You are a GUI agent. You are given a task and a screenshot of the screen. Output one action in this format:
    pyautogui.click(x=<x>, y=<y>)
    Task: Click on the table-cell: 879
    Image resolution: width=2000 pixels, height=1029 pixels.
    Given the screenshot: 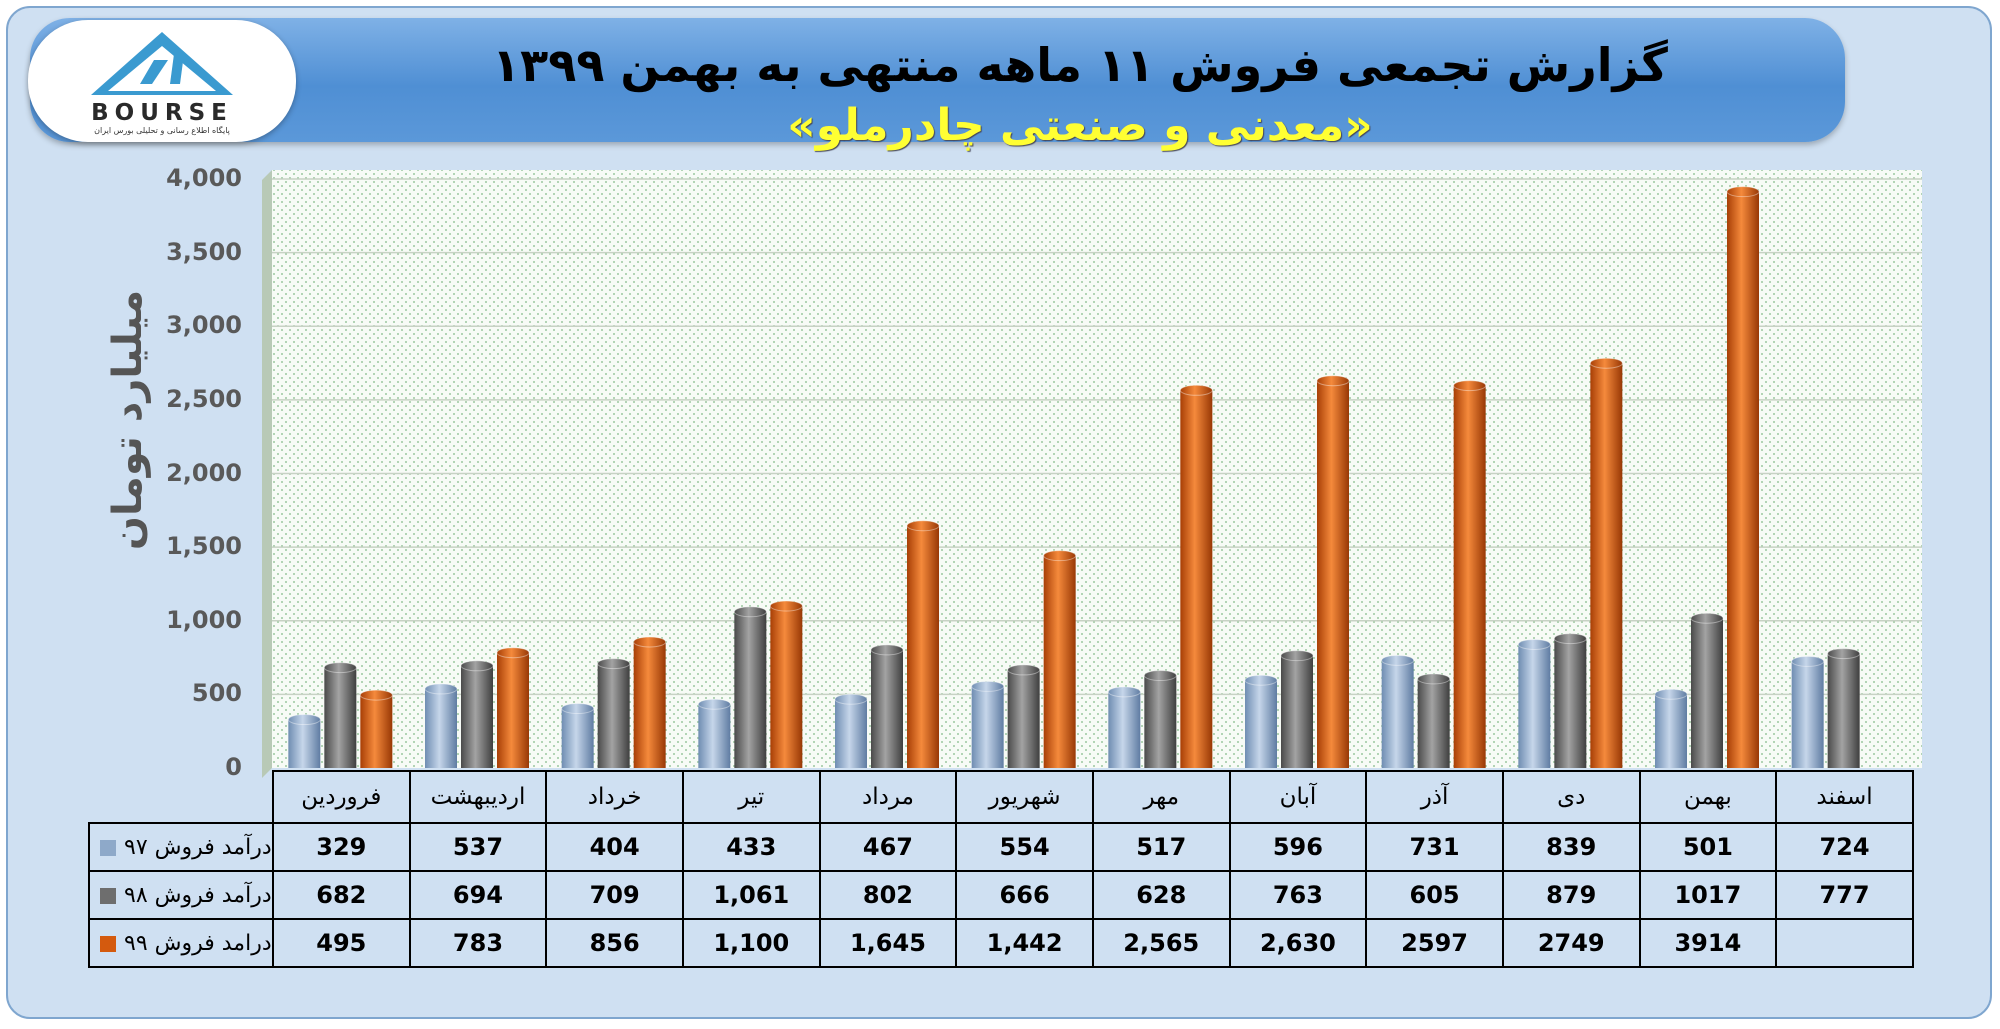 What is the action you would take?
    pyautogui.click(x=1571, y=895)
    